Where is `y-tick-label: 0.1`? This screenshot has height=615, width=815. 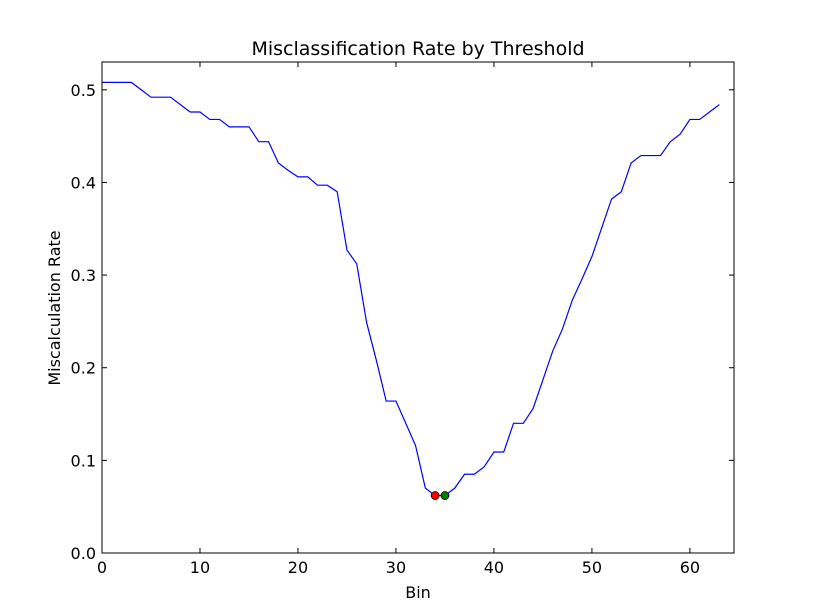 y-tick-label: 0.1 is located at coordinates (83, 460).